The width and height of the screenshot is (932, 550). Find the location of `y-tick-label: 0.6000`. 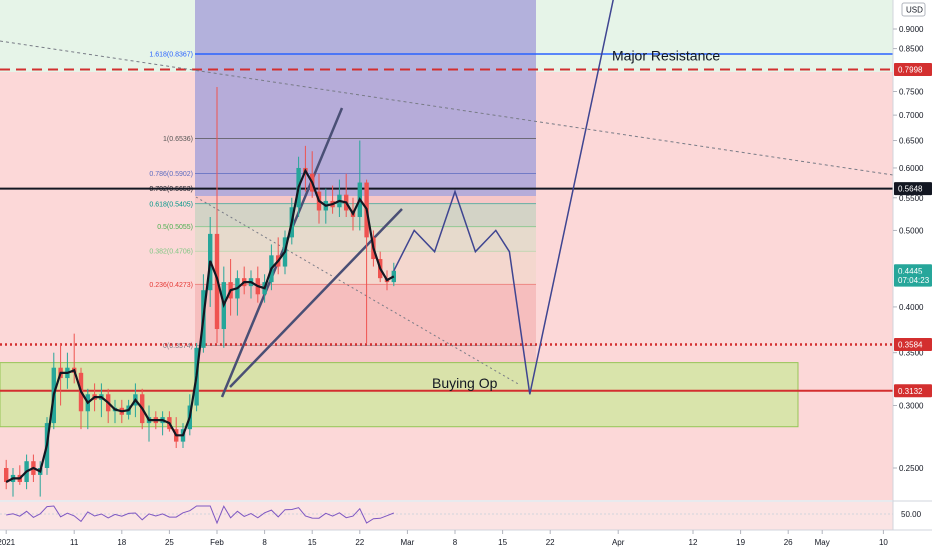

y-tick-label: 0.6000 is located at coordinates (911, 168).